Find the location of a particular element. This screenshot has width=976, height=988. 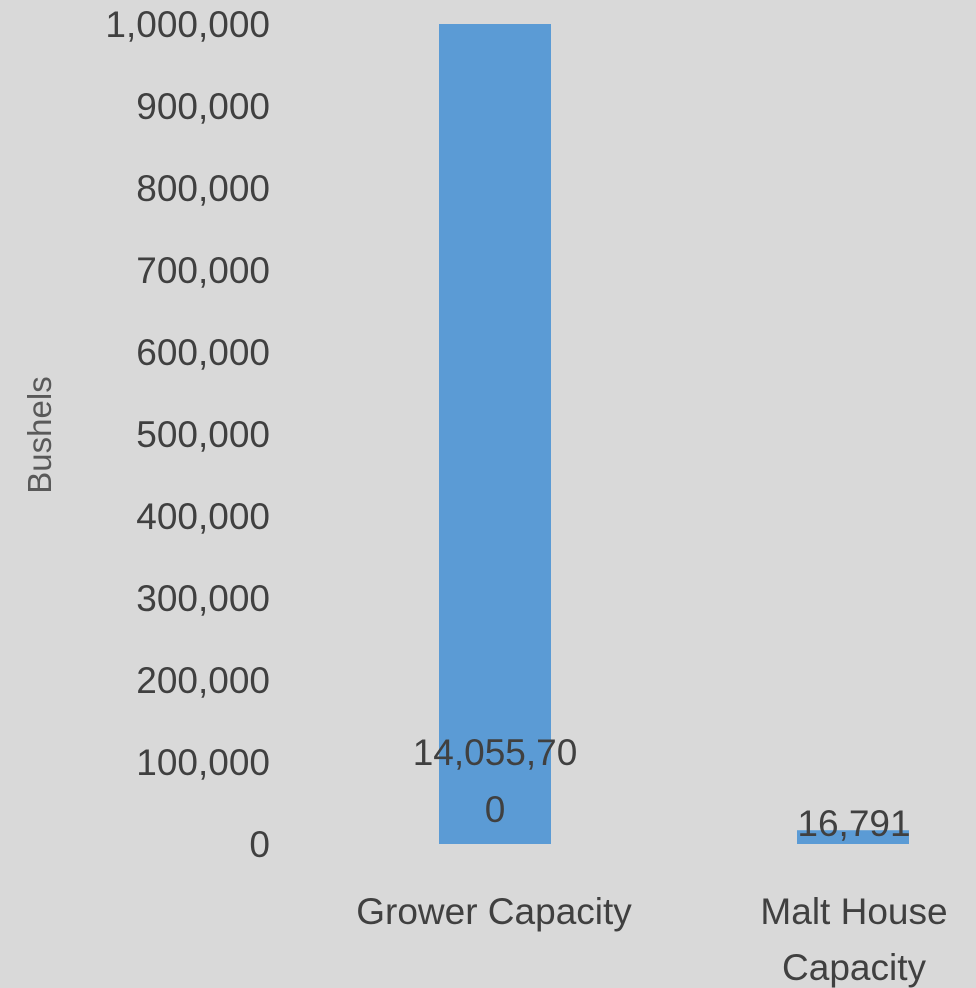

y-tick-label: 1,000,000 is located at coordinates (187, 24).